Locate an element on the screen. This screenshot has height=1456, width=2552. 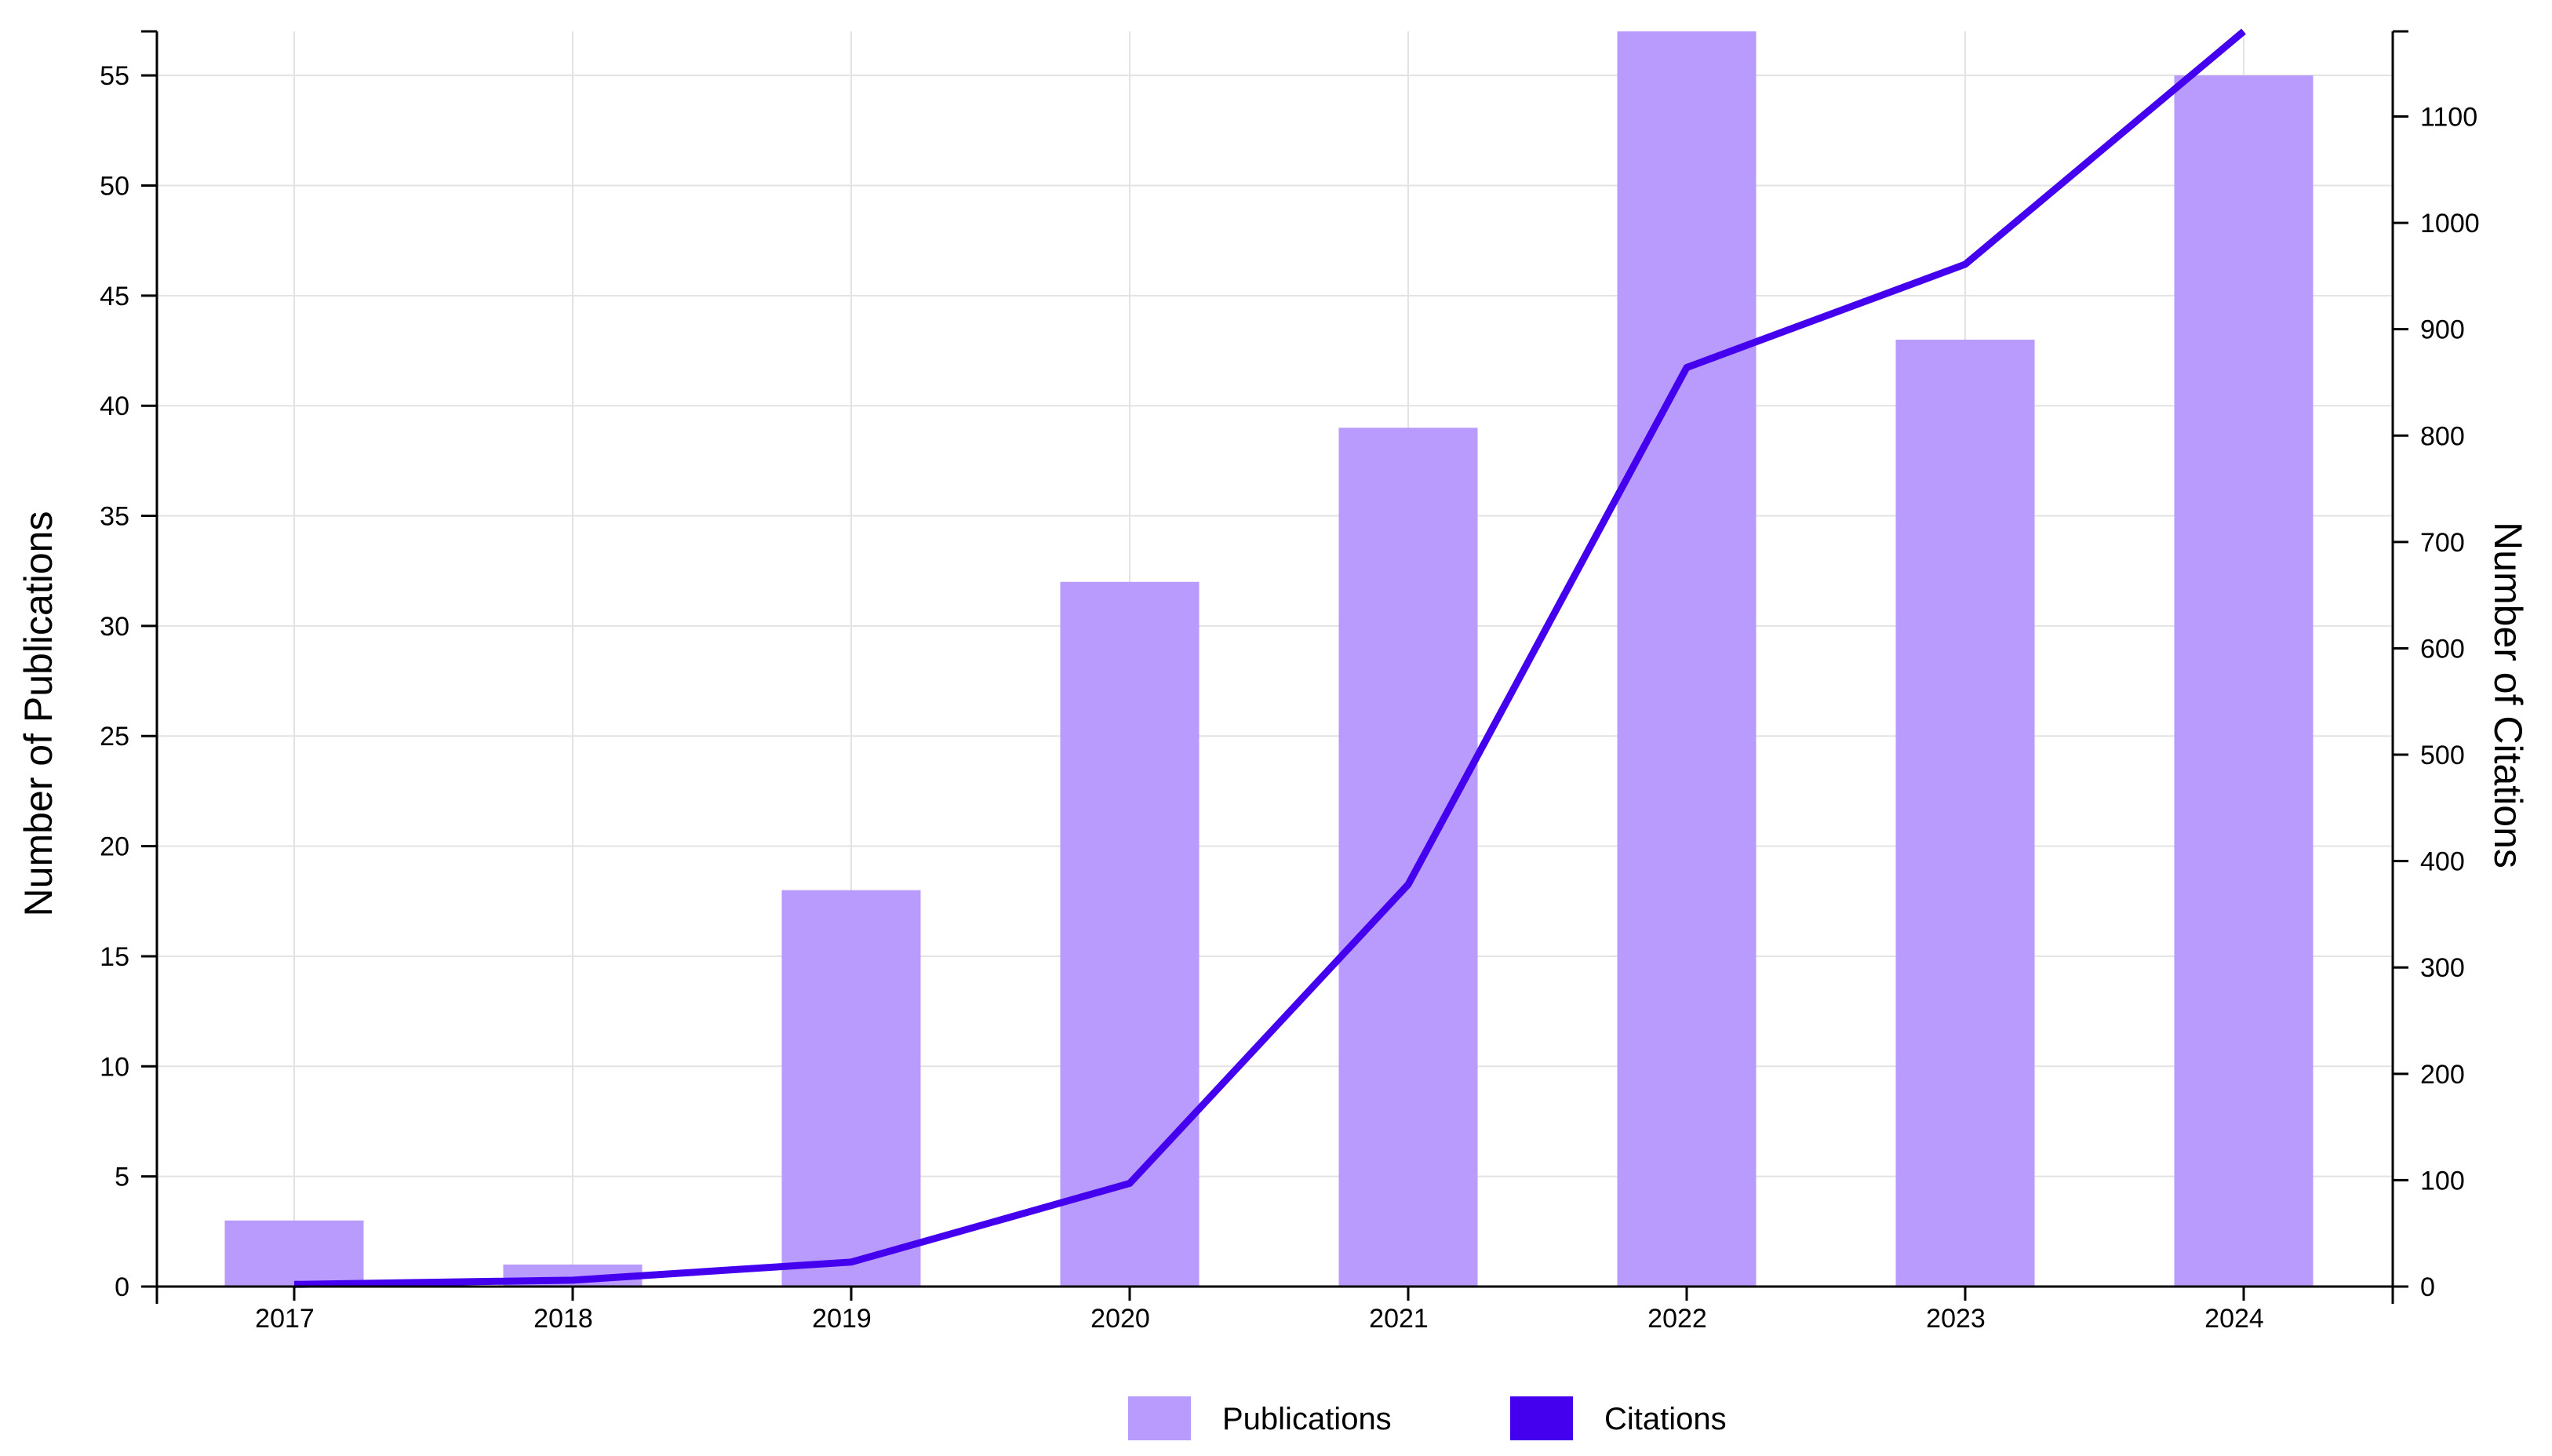
right-tick-label: 300 is located at coordinates (2442, 968).